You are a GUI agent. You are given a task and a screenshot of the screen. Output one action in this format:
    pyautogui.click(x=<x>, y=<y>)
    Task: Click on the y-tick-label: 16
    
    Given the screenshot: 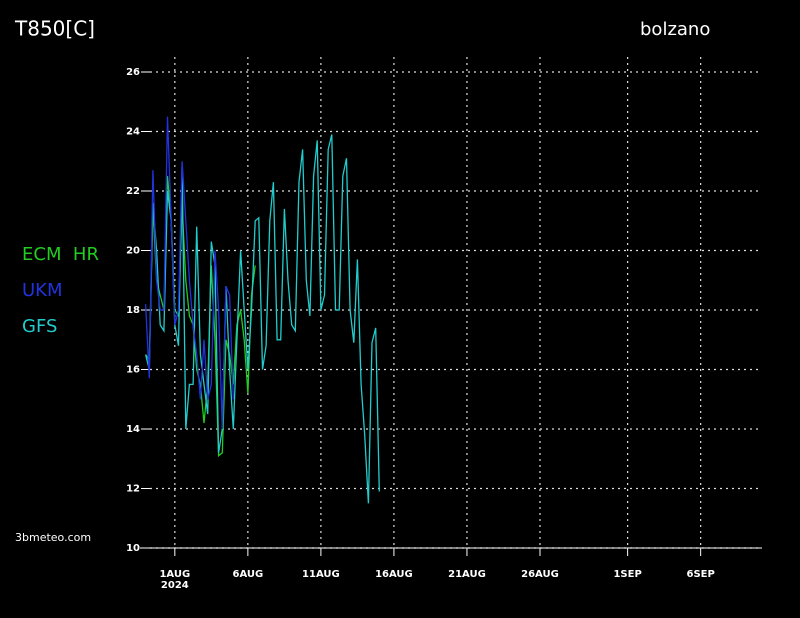 What is the action you would take?
    pyautogui.click(x=133, y=370)
    